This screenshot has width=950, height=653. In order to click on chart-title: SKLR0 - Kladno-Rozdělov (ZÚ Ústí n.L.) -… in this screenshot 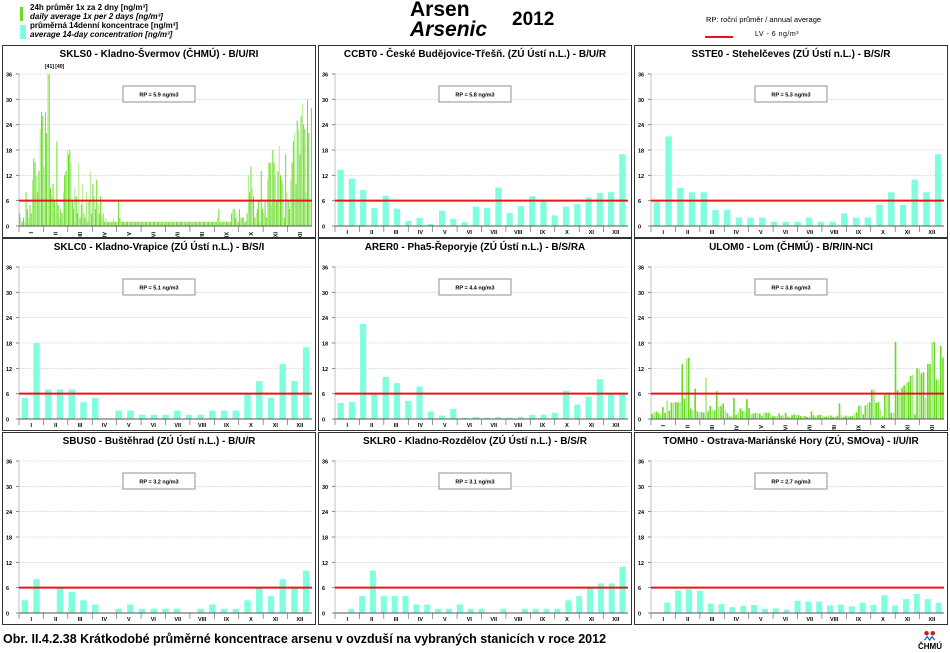, I will do `click(475, 440)`.